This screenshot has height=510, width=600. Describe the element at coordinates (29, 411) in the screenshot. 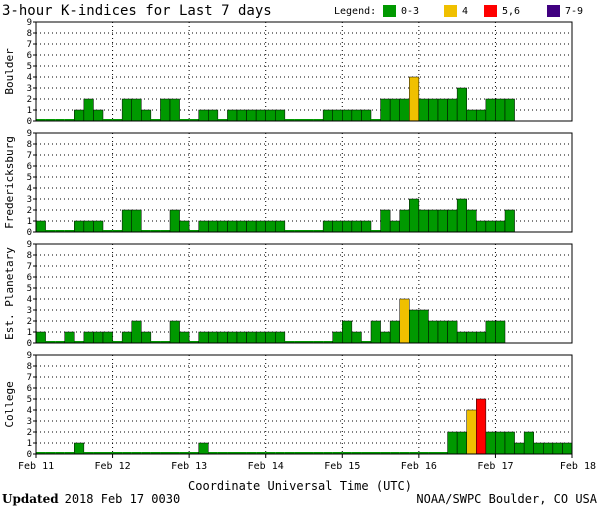

I see `y-tick-label: 4` at that location.